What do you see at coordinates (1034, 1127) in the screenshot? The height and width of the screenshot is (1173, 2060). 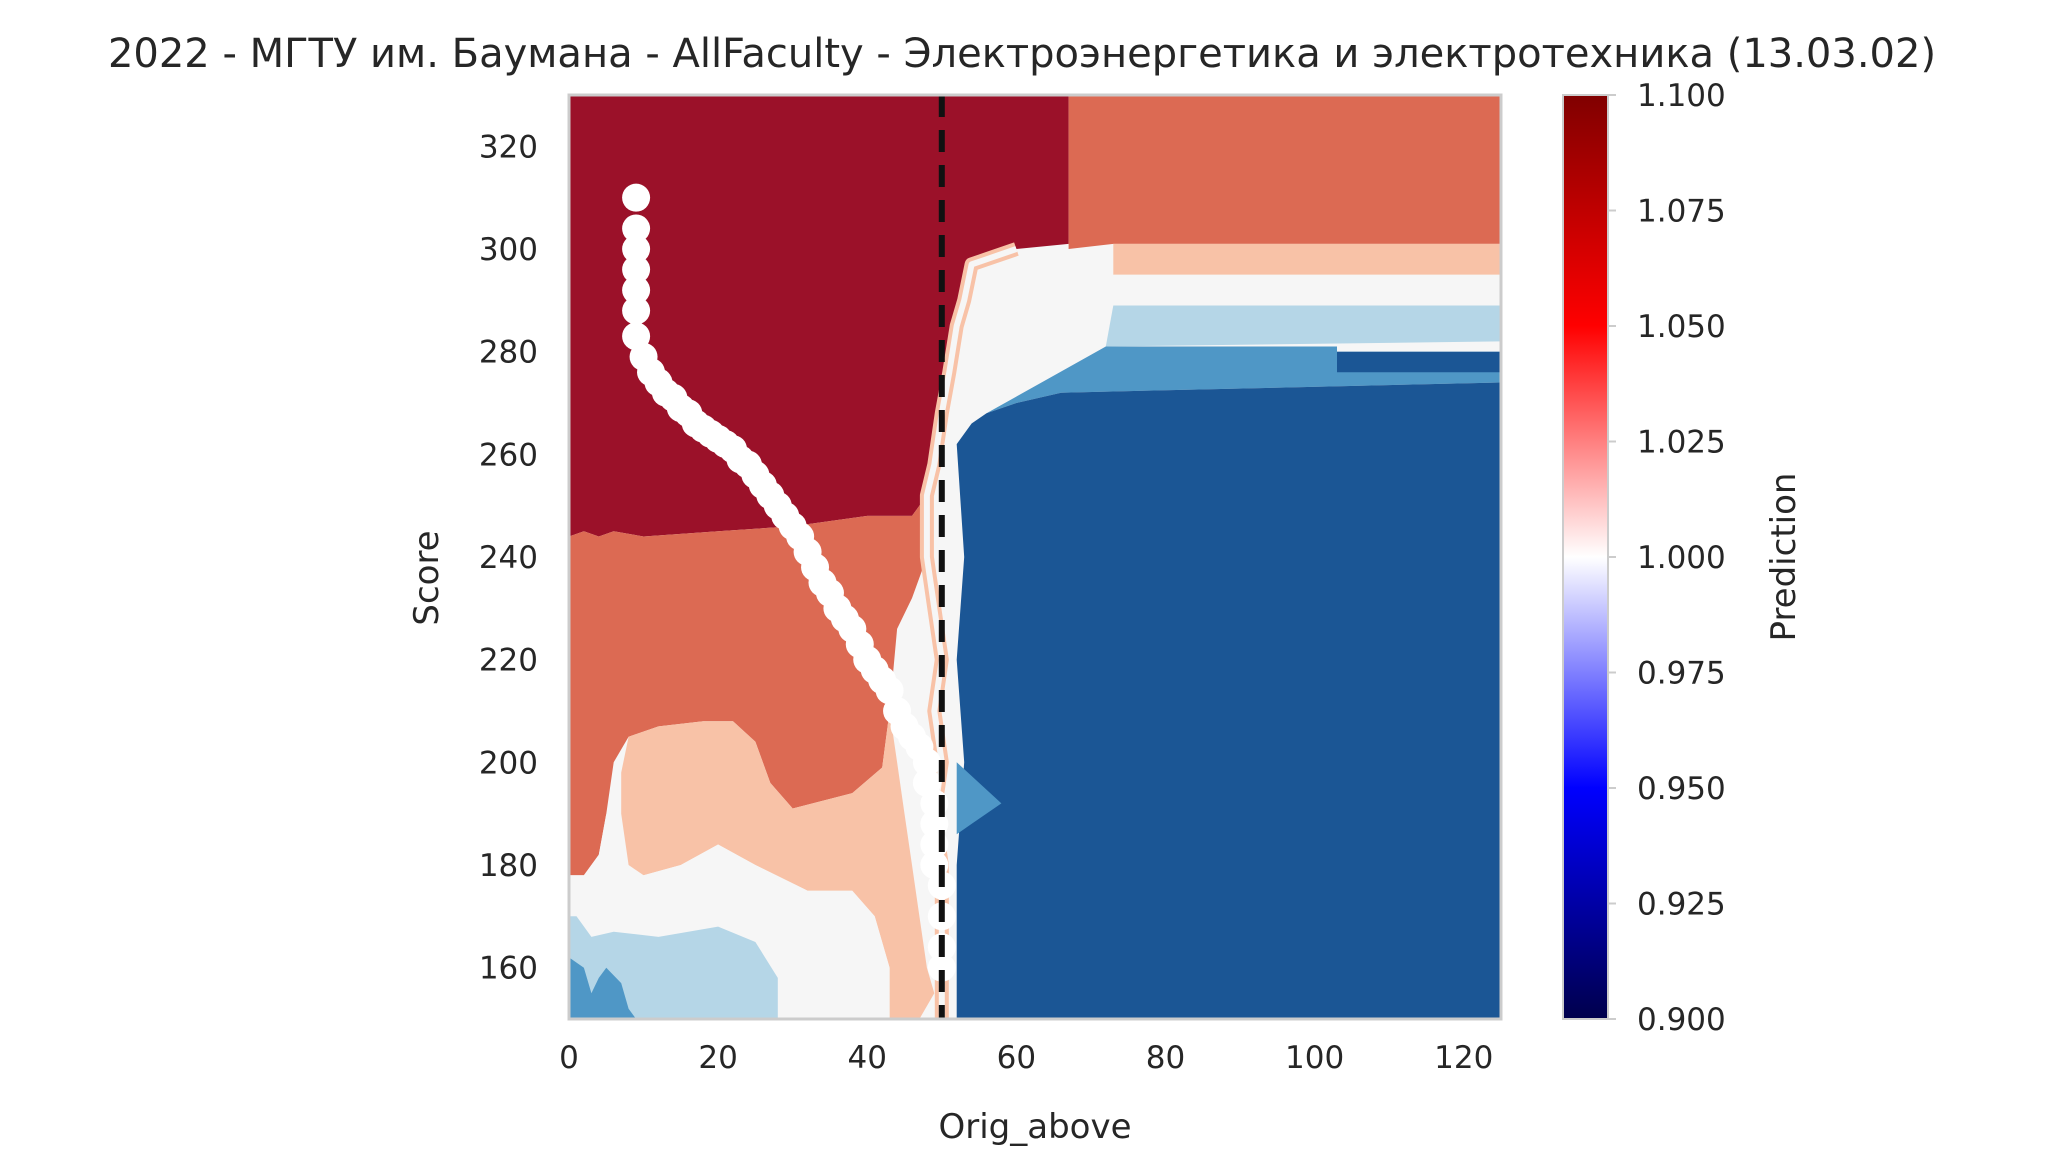 I see `x-axis-label: Orig_above` at bounding box center [1034, 1127].